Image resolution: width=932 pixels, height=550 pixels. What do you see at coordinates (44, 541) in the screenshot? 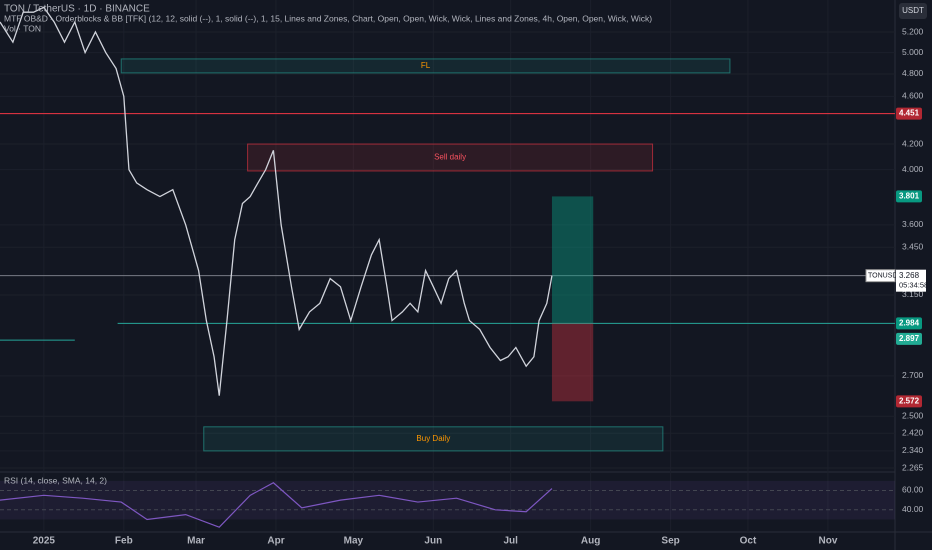
I see `x-tick-label: 2025` at bounding box center [44, 541].